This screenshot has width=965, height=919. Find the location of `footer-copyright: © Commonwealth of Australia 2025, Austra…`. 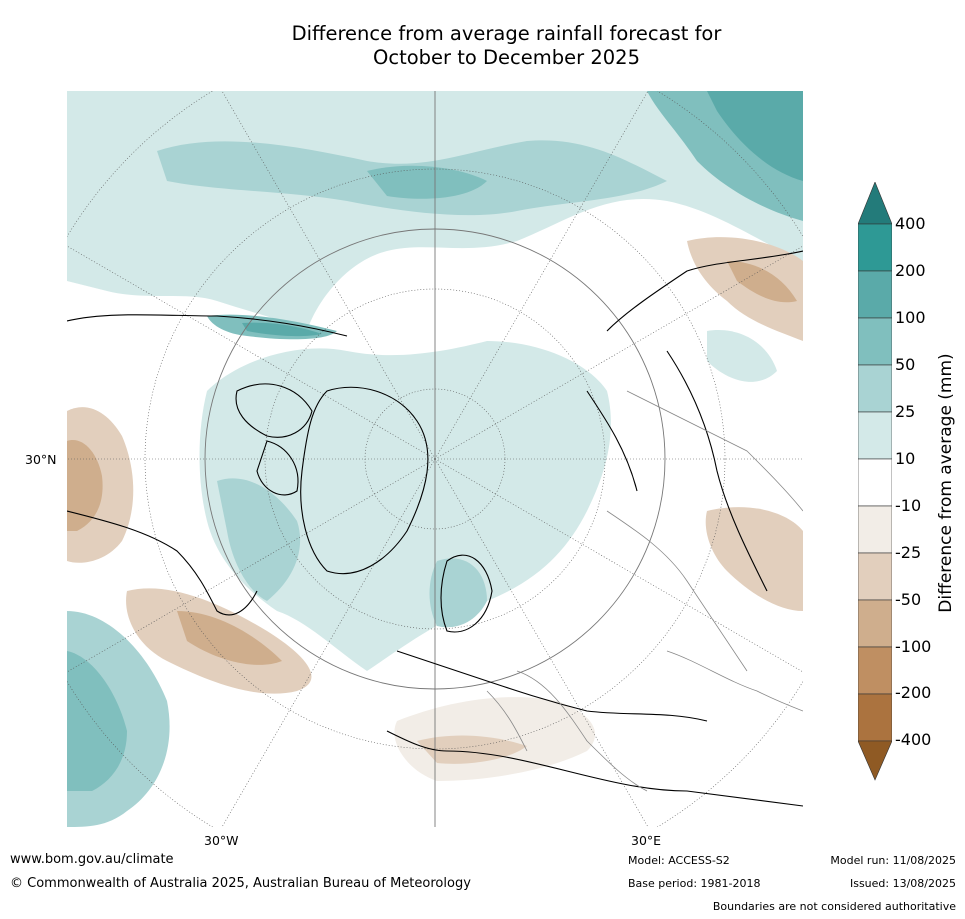

footer-copyright: © Commonwealth of Australia 2025, Austra… is located at coordinates (240, 883).